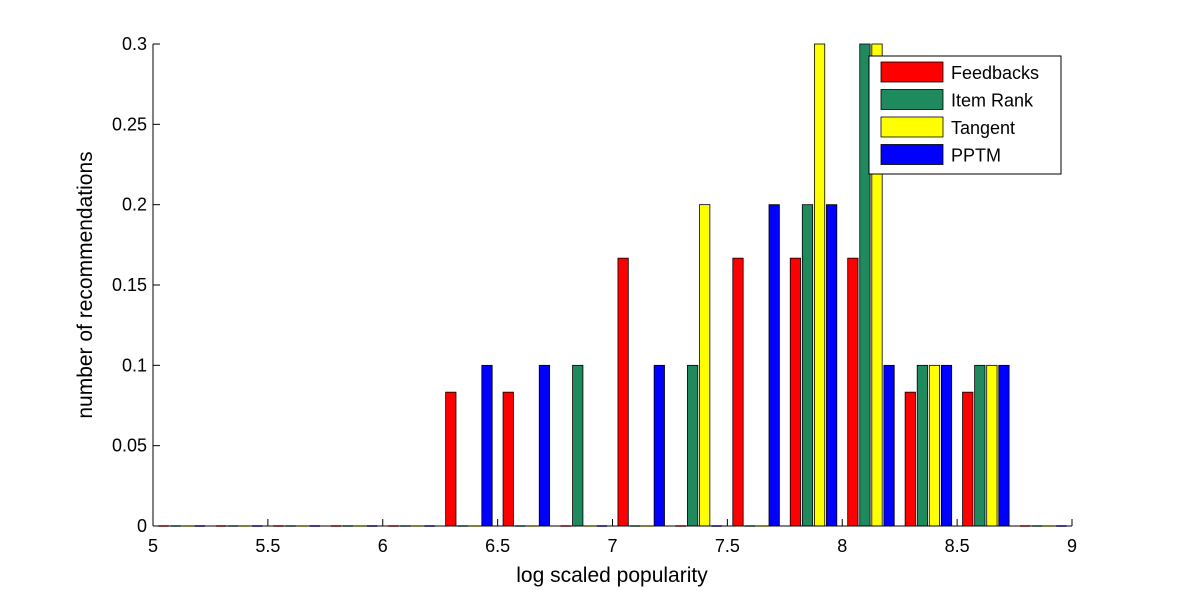 This screenshot has width=1183, height=591. Describe the element at coordinates (995, 73) in the screenshot. I see `legend-label-feedbacks: Feedbacks` at that location.